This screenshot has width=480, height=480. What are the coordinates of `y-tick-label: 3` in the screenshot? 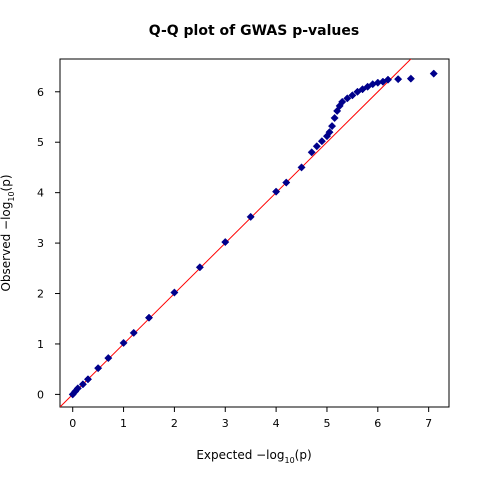 It's located at (40, 243).